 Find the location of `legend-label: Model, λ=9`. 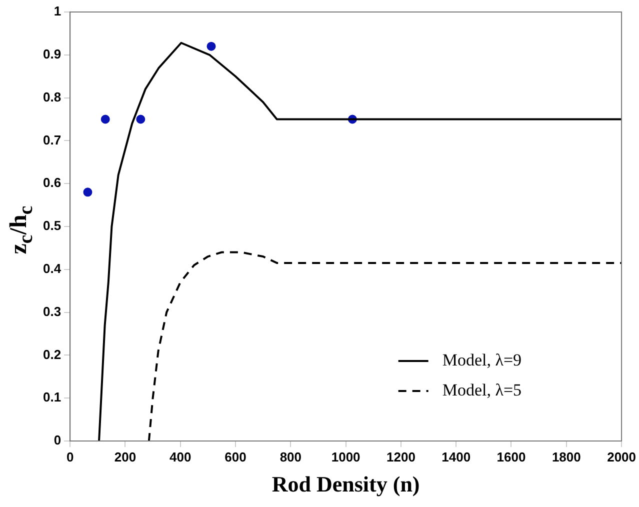

legend-label: Model, λ=9 is located at coordinates (482, 360).